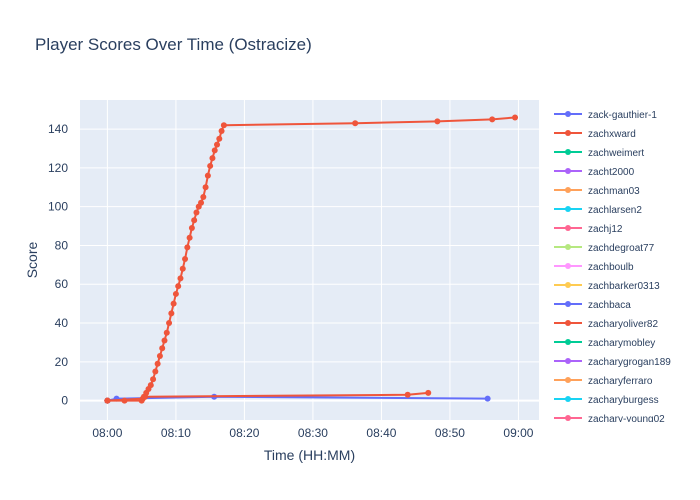 This screenshot has width=700, height=500. I want to click on legend-label: zachary-young02, so click(626, 419).